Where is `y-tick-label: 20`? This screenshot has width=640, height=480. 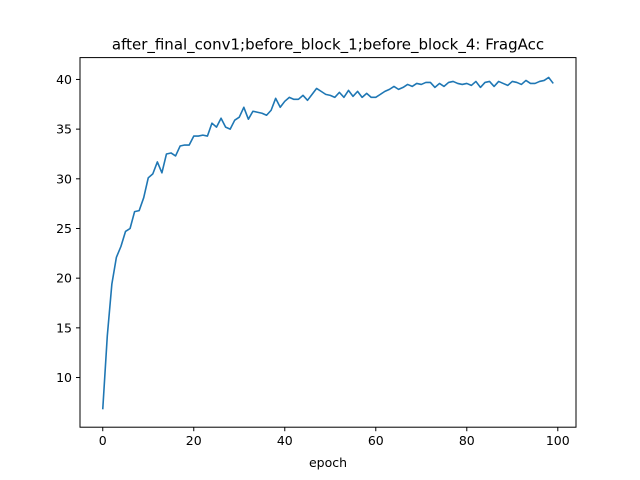 y-tick-label: 20 is located at coordinates (64, 278).